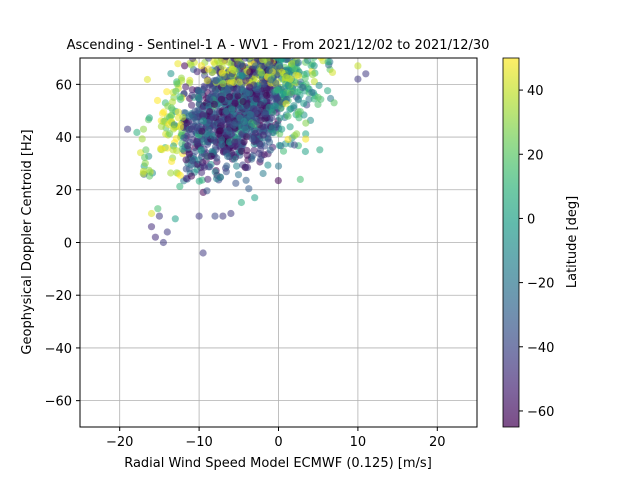  What do you see at coordinates (198, 442) in the screenshot?
I see `x-tick-label: −10` at bounding box center [198, 442].